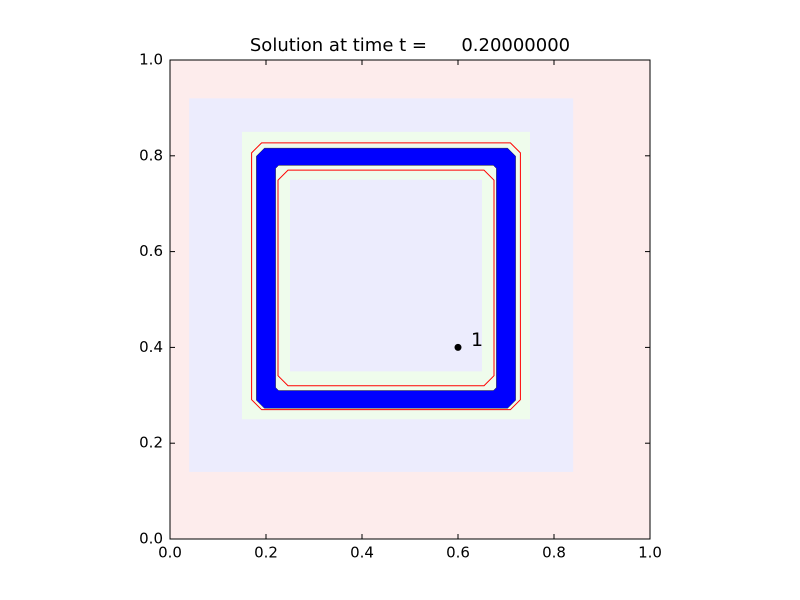  I want to click on x-tick-label: 1.0, so click(650, 553).